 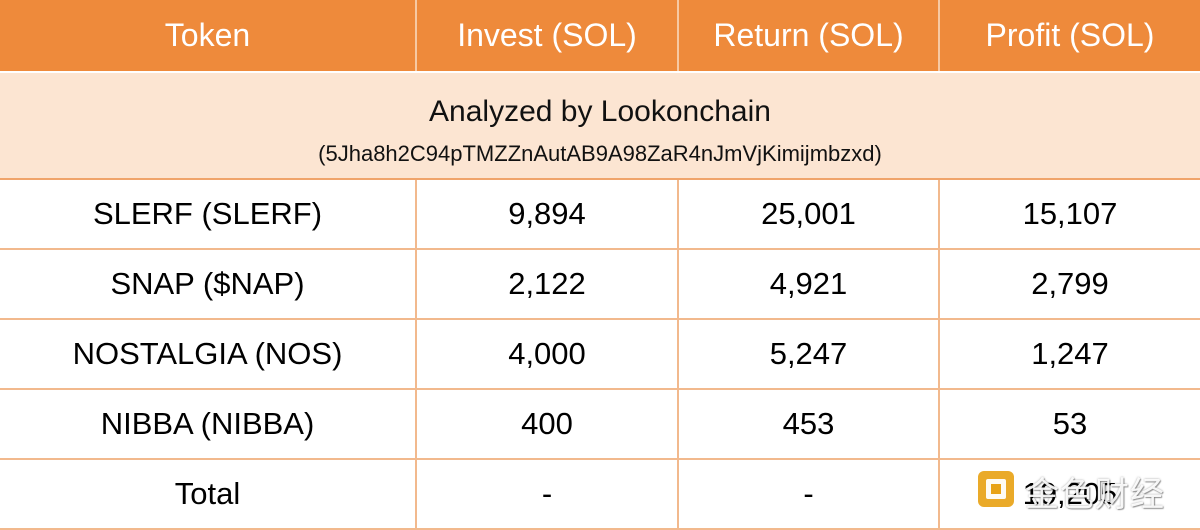 What do you see at coordinates (809, 214) in the screenshot?
I see `return-cell: 25,001` at bounding box center [809, 214].